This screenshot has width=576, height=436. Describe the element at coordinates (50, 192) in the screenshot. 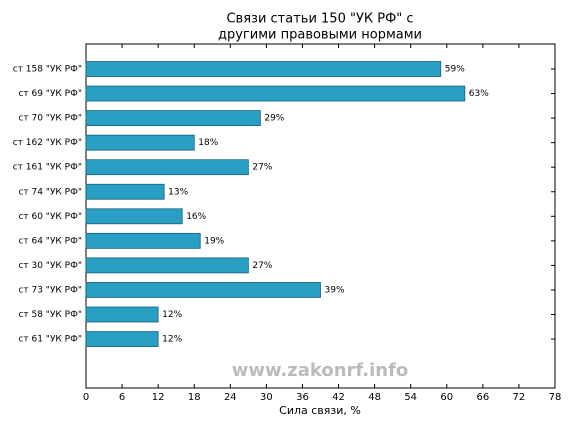

I see `y-tick-label: ст 74 "УК РФ"` at that location.